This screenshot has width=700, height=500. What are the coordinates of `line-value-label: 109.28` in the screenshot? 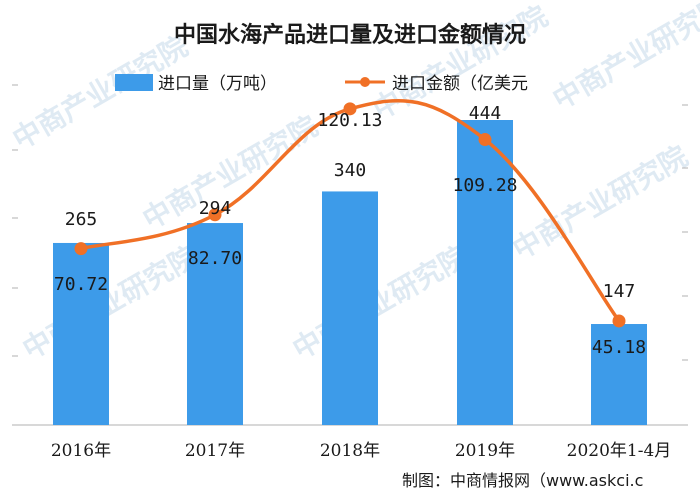 It's located at (484, 185).